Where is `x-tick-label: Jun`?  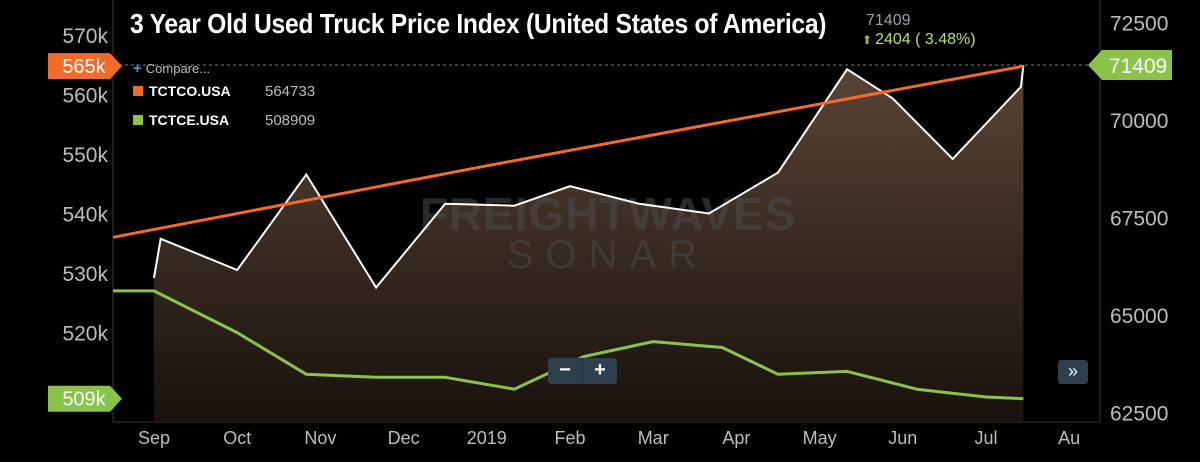 x-tick-label: Jun is located at coordinates (902, 438).